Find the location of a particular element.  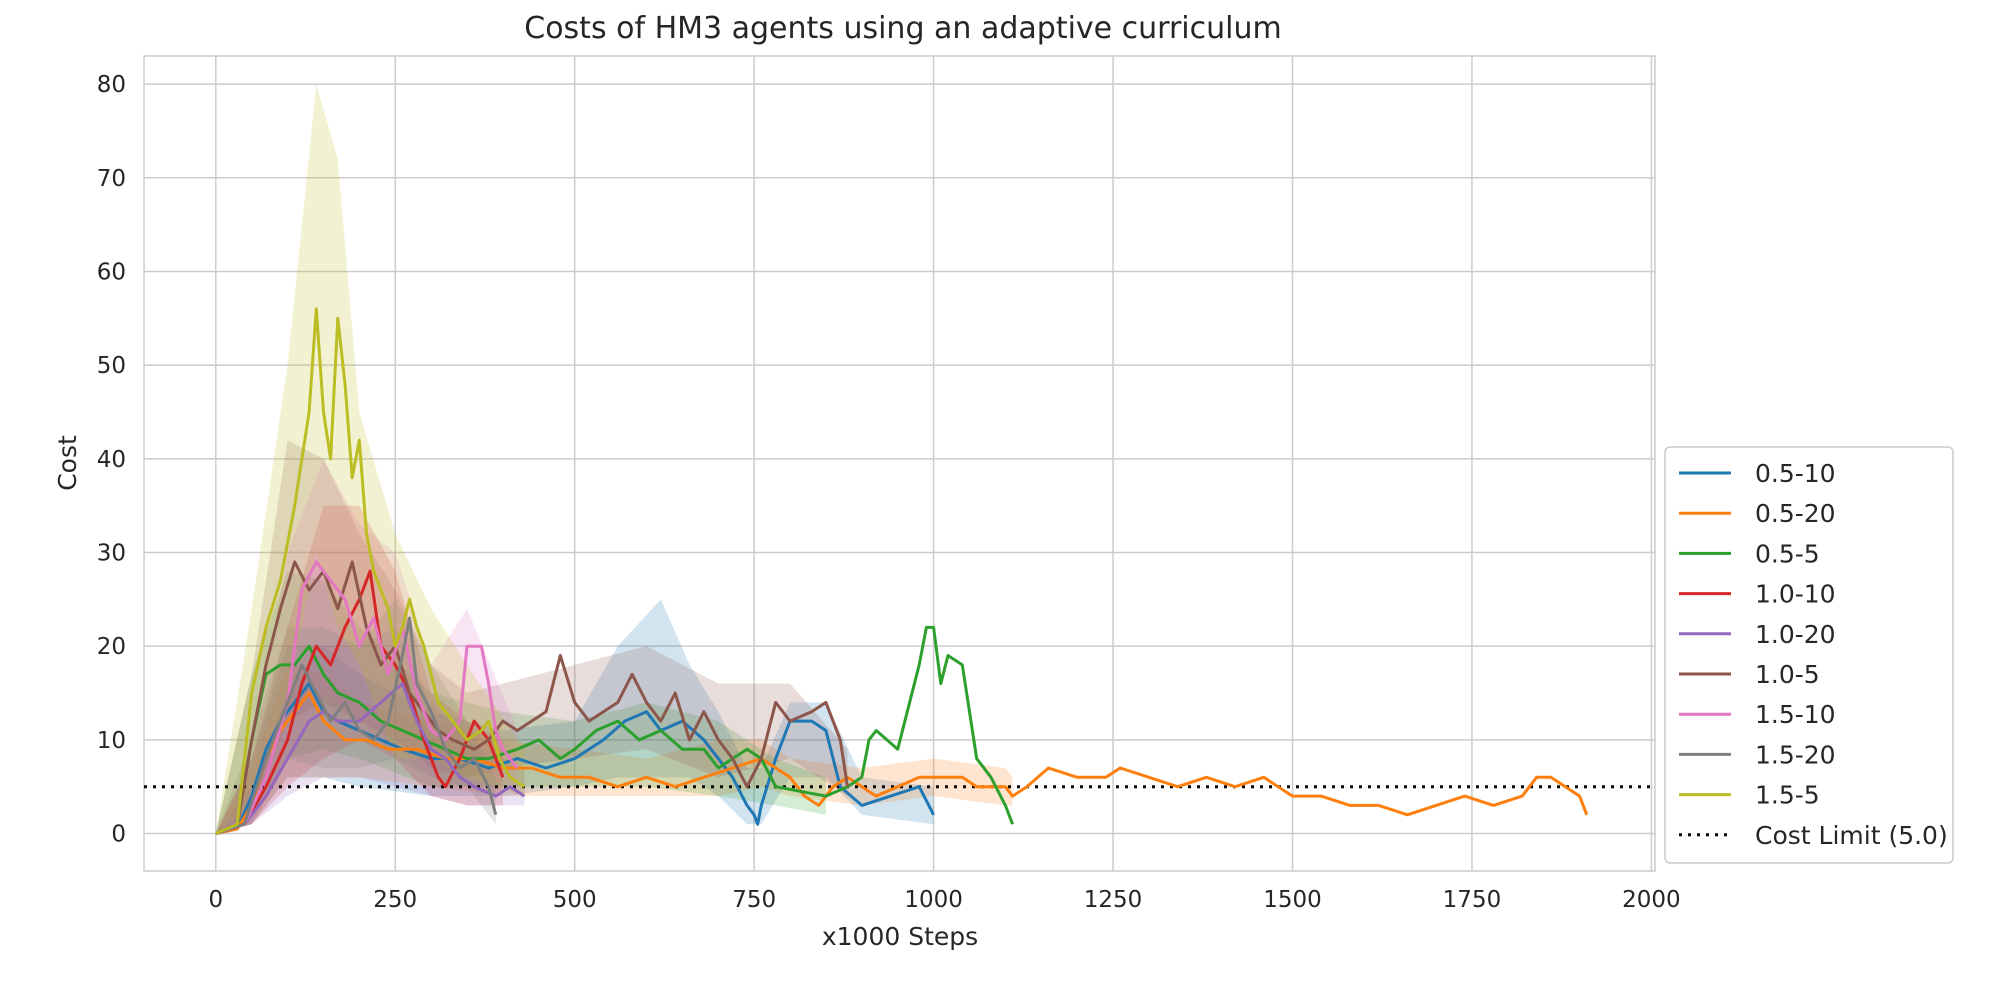

x-axis-label: x1000 Steps is located at coordinates (900, 936).